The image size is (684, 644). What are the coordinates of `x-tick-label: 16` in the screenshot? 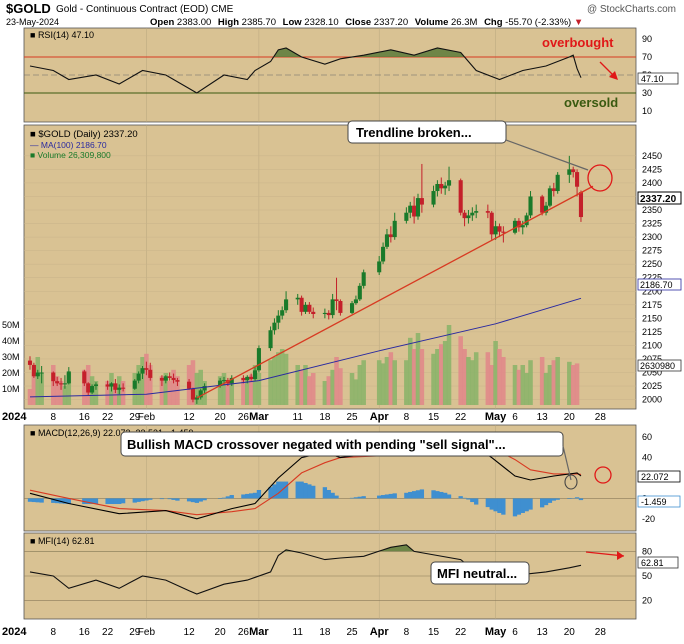 It's located at (85, 417).